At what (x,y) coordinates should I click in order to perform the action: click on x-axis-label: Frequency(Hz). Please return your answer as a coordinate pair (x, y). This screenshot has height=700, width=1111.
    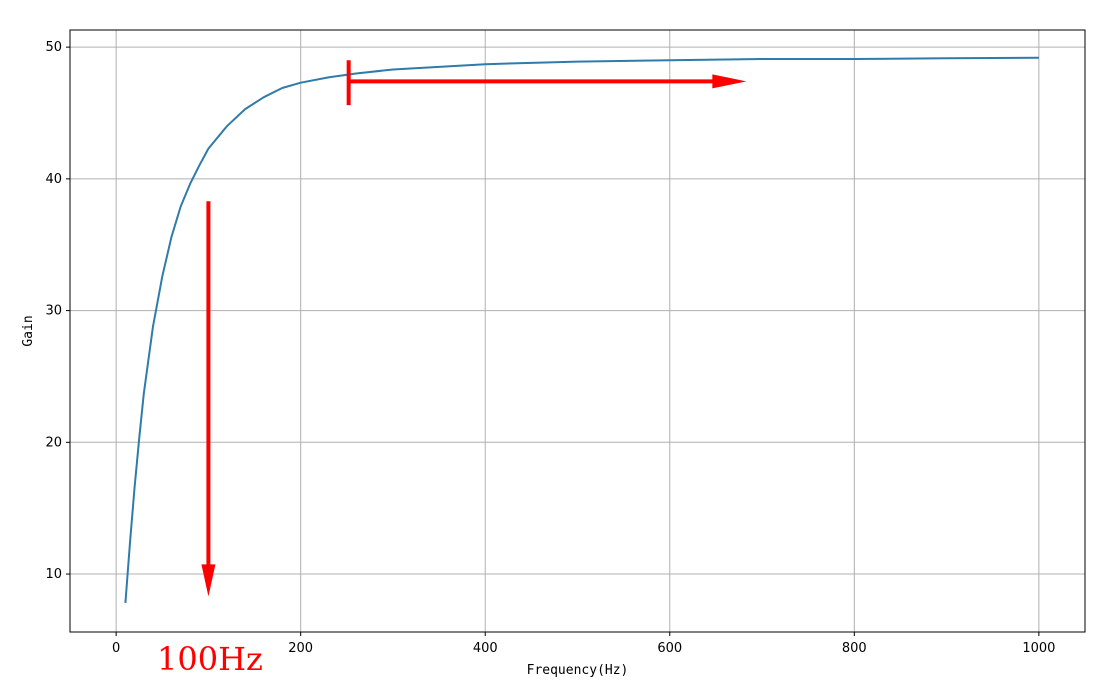
    Looking at the image, I should click on (578, 670).